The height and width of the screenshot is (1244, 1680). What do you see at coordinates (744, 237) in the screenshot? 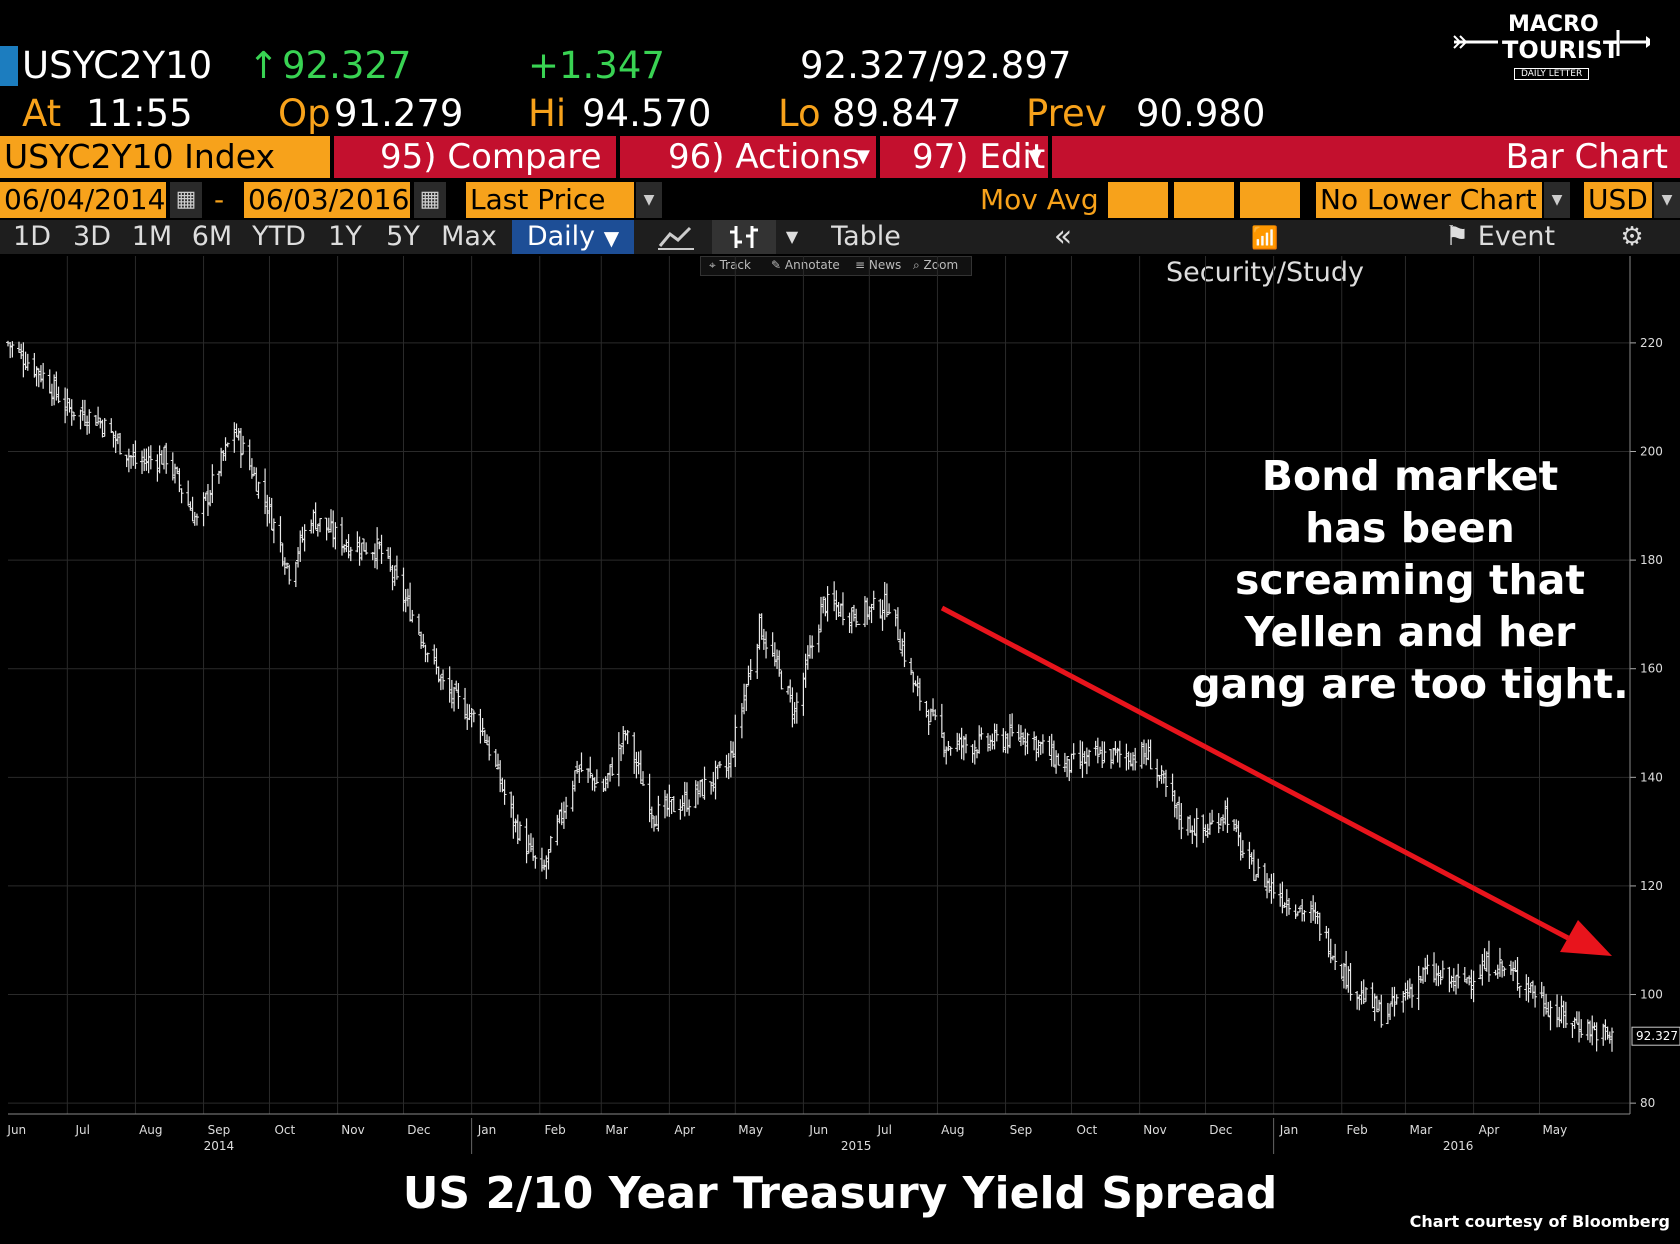
I see `bar-chart-icon` at bounding box center [744, 237].